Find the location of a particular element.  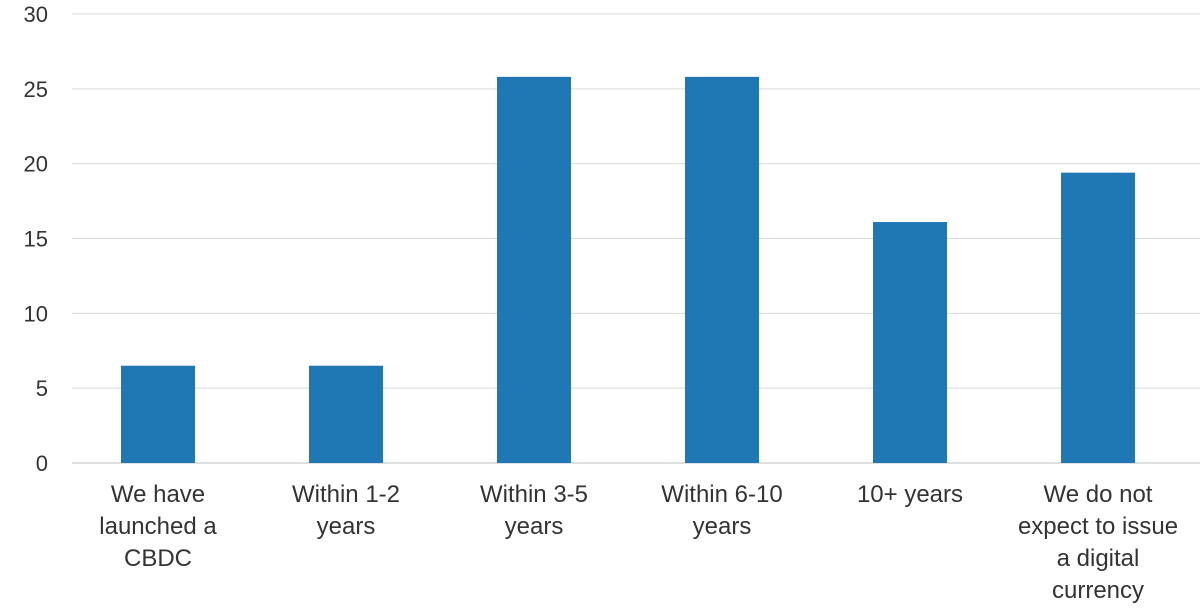

y-tick-label: 0 is located at coordinates (42, 463).